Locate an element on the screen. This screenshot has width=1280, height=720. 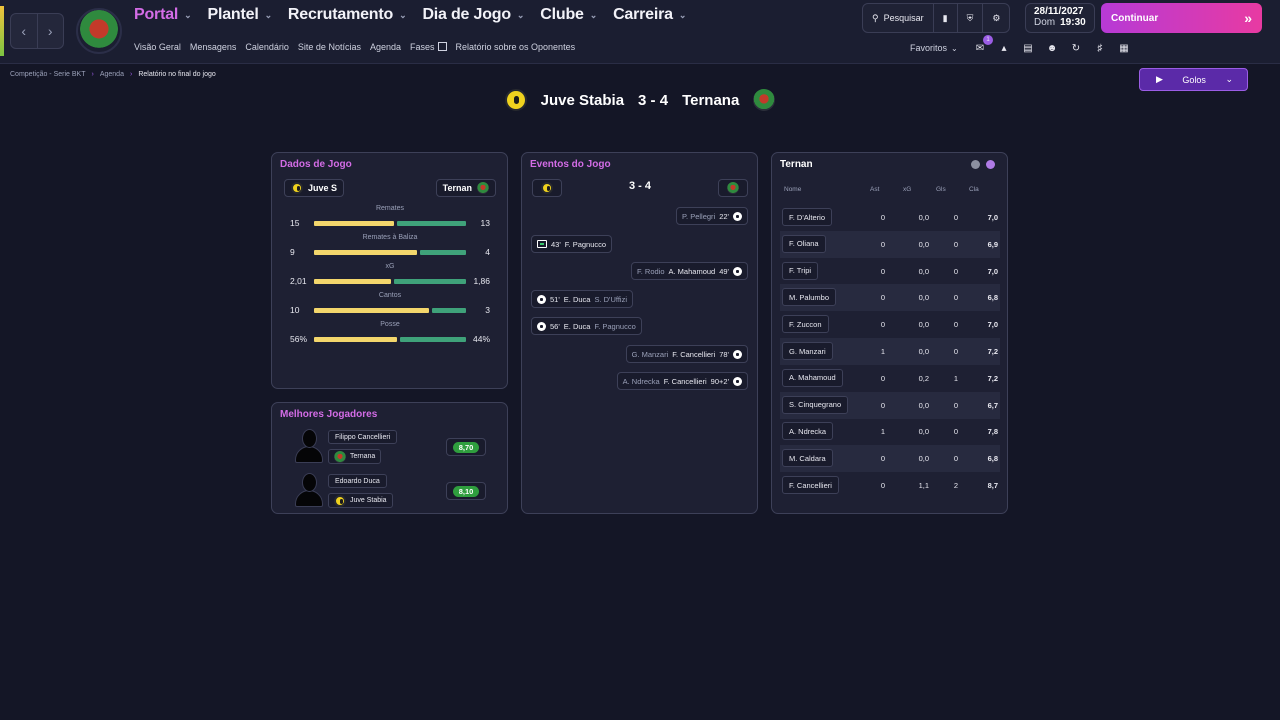
continue-button: Continuar » is located at coordinates (1181, 18).